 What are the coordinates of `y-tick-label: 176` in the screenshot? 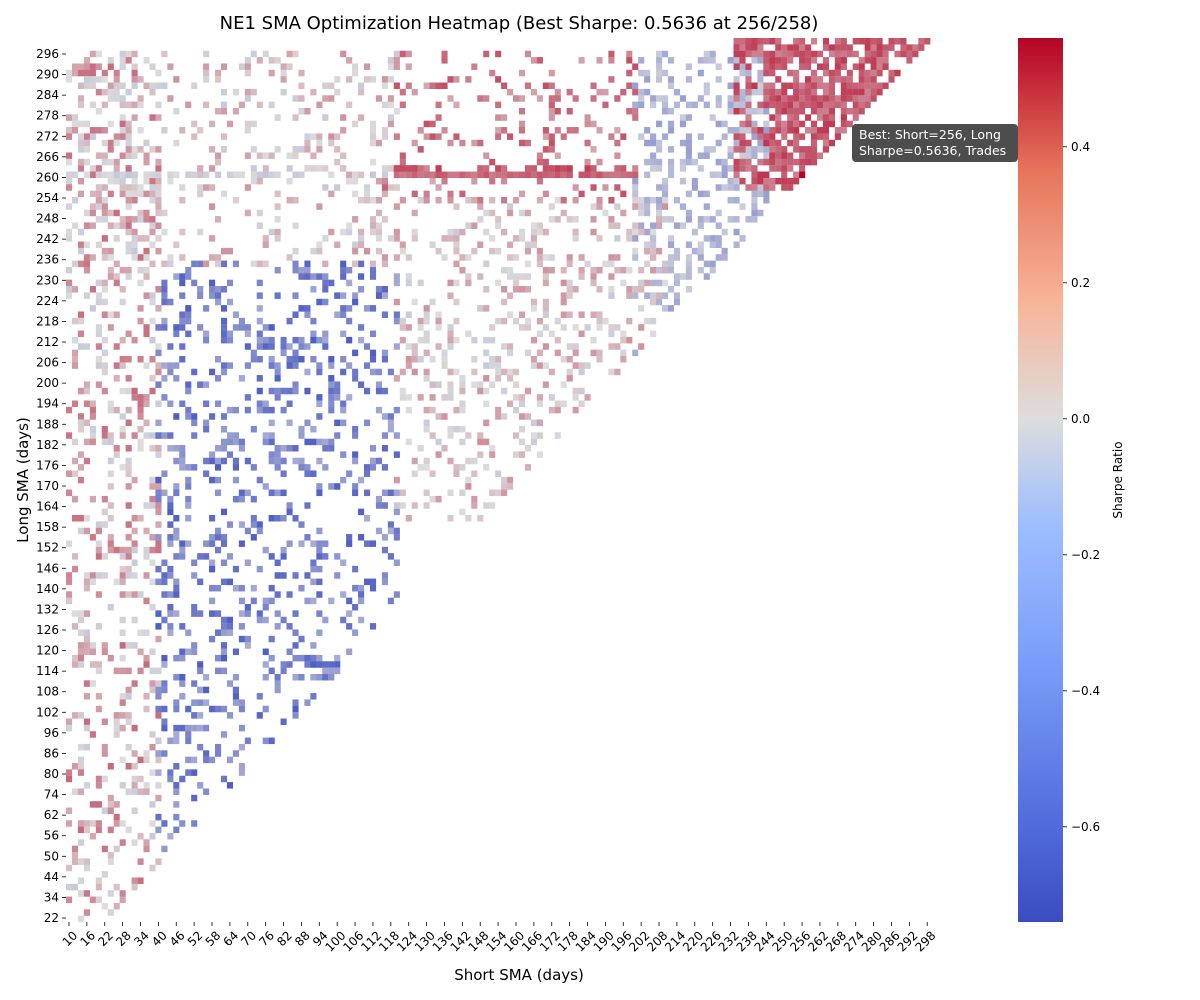 It's located at (47, 465).